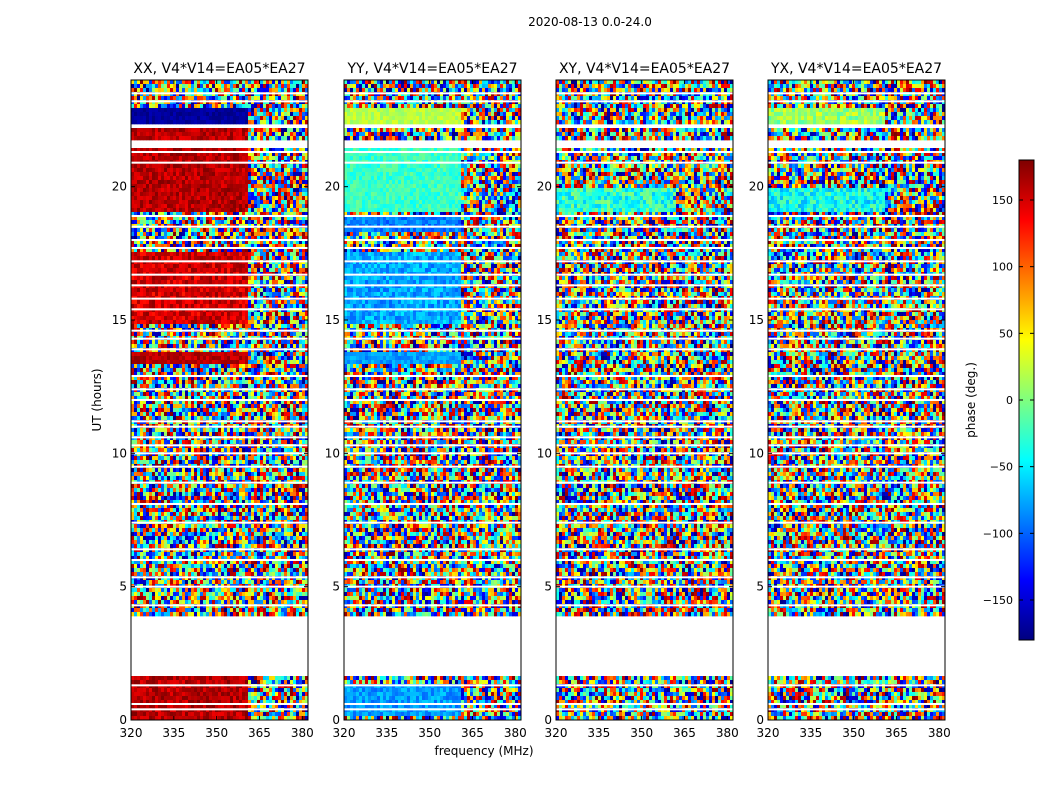 The image size is (1050, 804). I want to click on x-axis-label: frequency (MHz), so click(483, 751).